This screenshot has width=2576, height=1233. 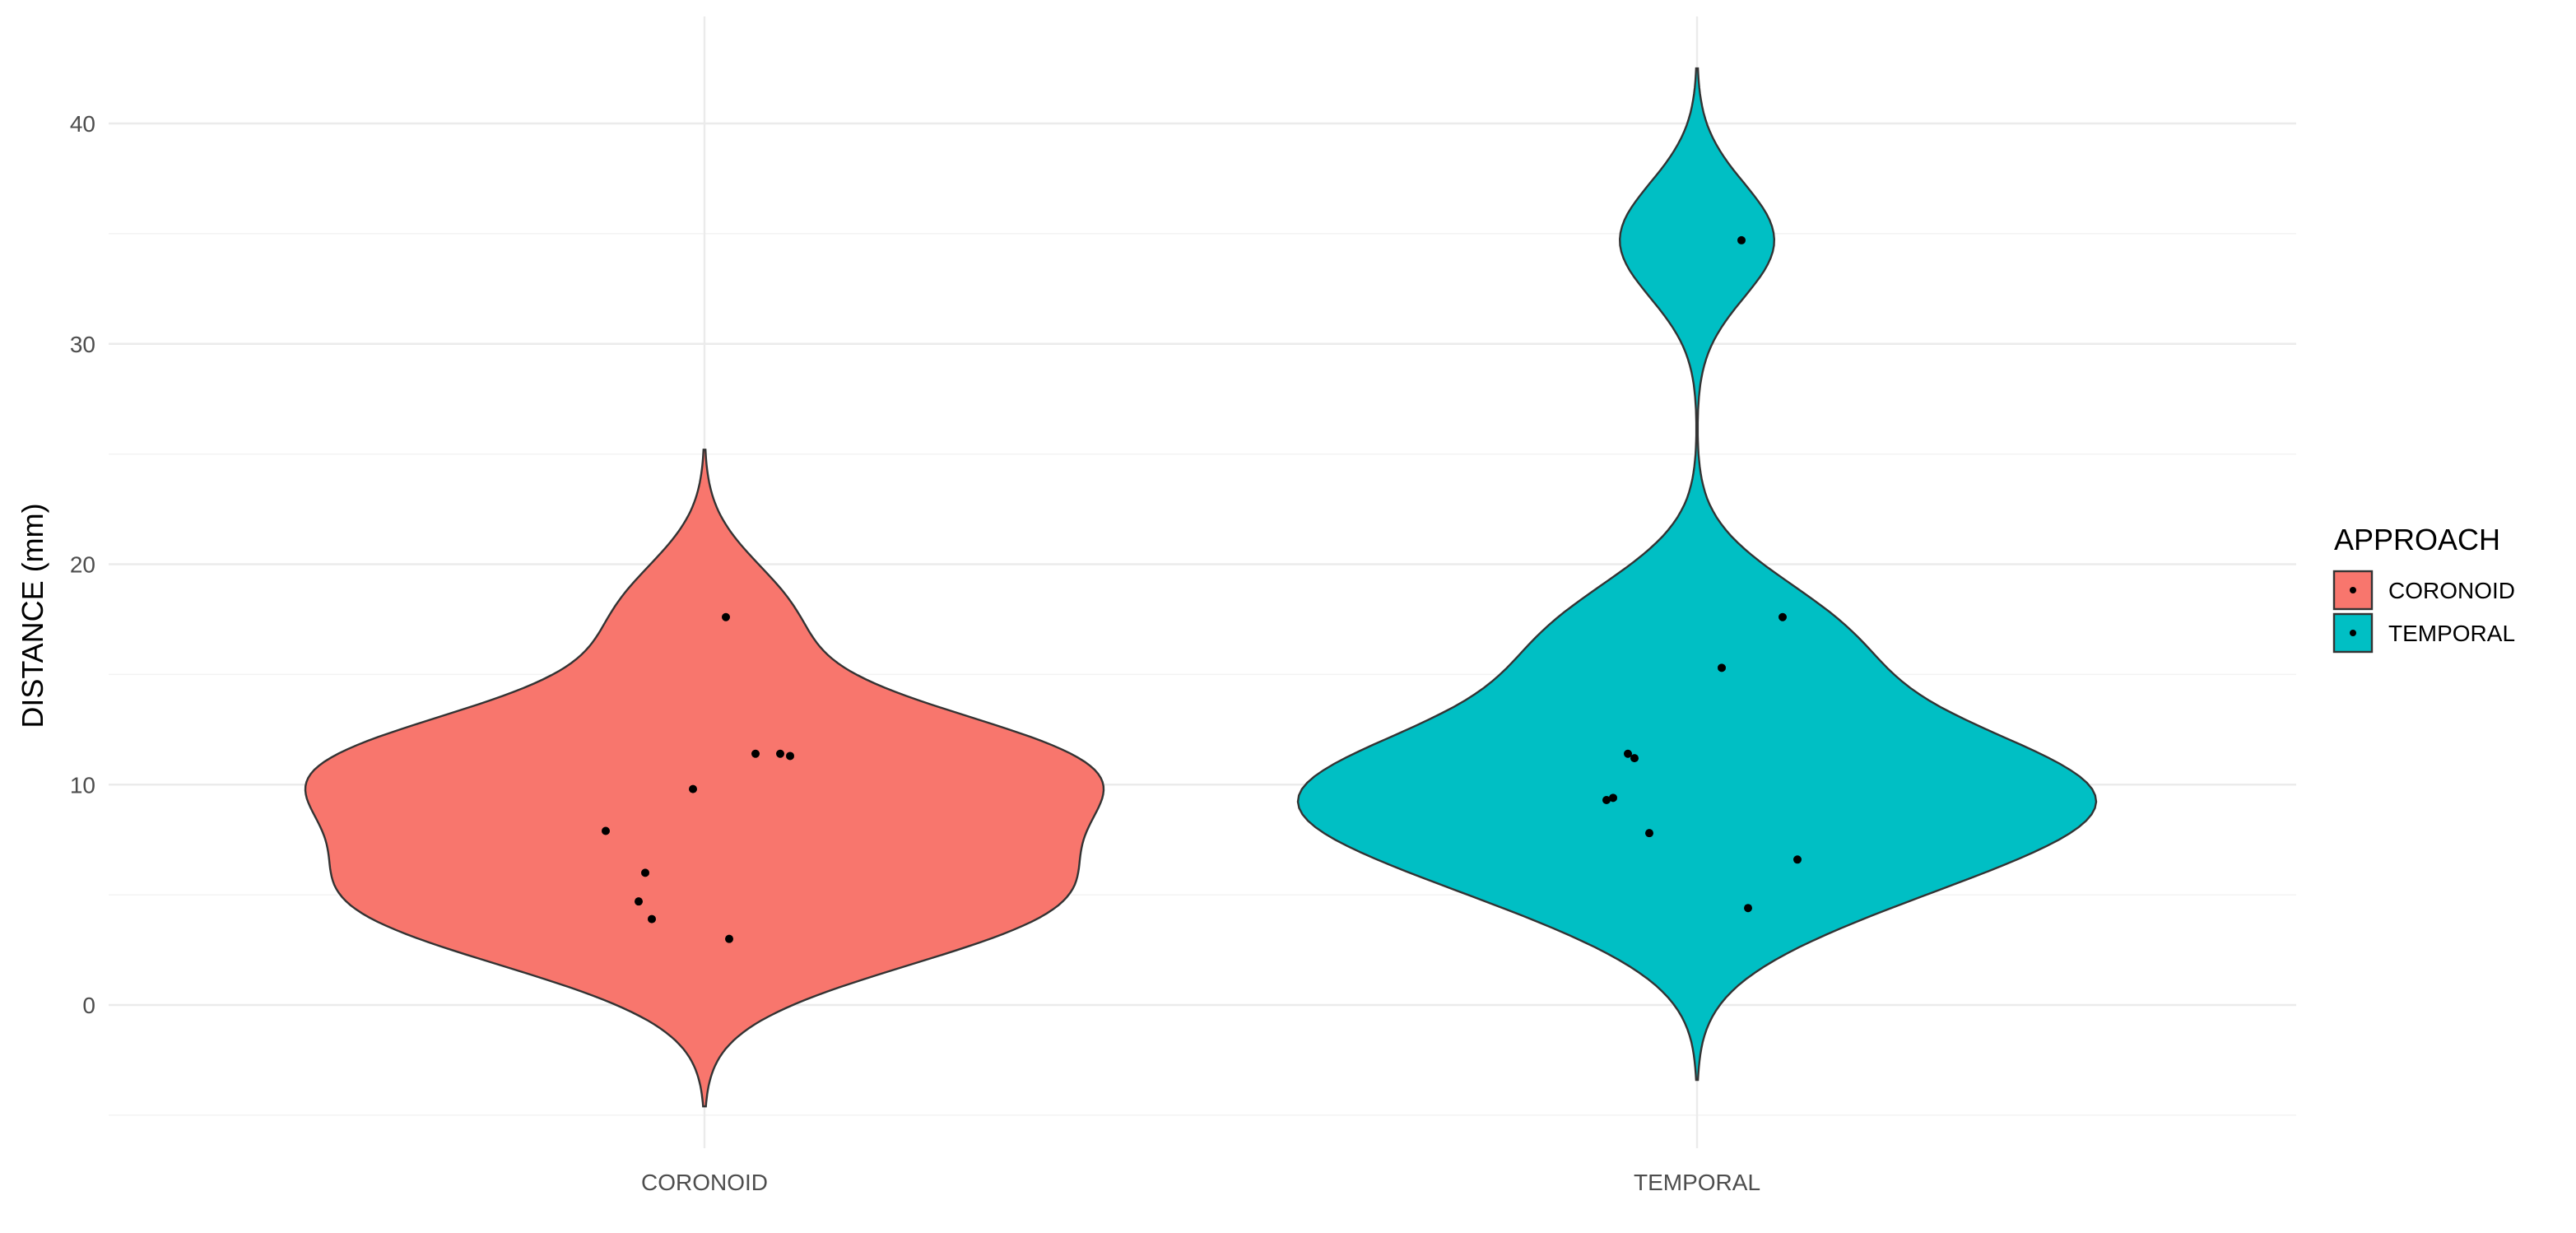 I want to click on y-tick-label: 10, so click(x=82, y=785).